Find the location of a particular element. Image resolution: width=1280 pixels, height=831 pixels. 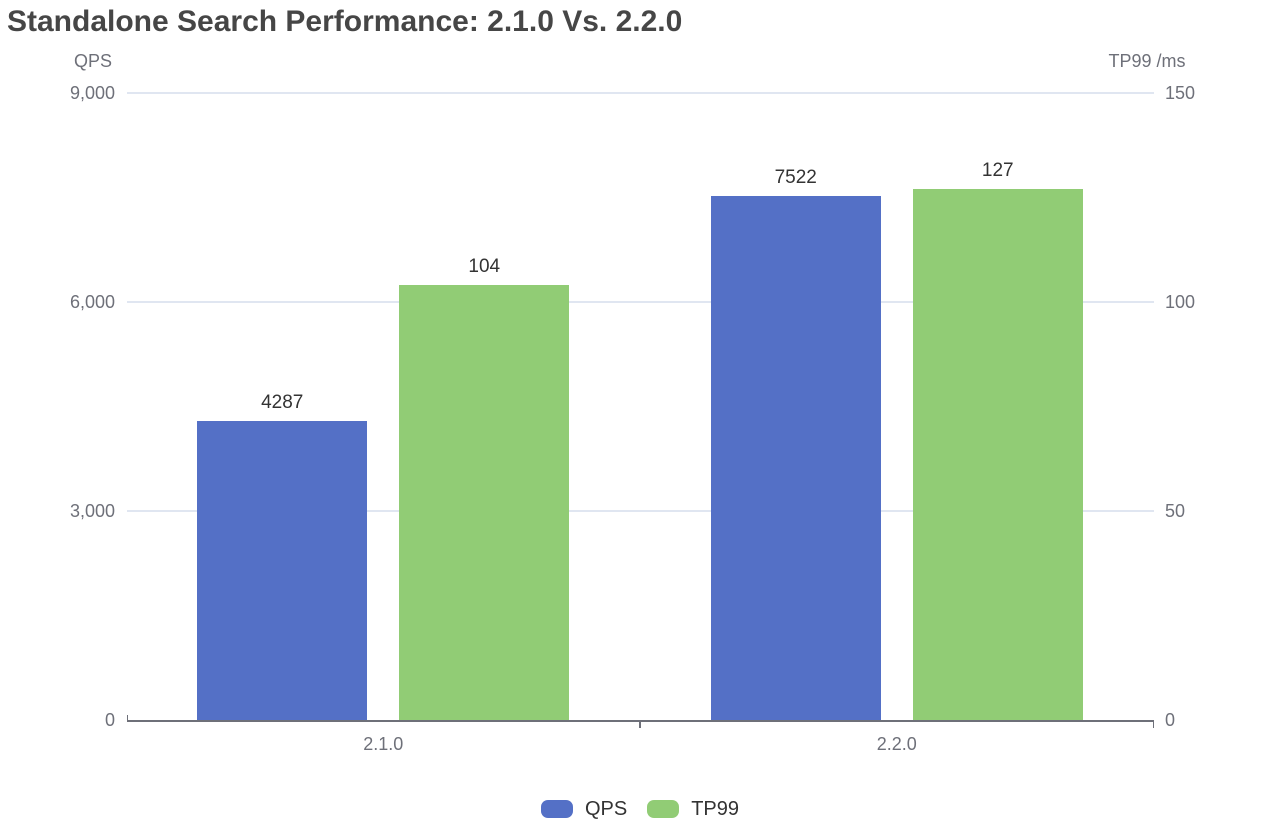

legend: QPS TP99 is located at coordinates (640, 809).